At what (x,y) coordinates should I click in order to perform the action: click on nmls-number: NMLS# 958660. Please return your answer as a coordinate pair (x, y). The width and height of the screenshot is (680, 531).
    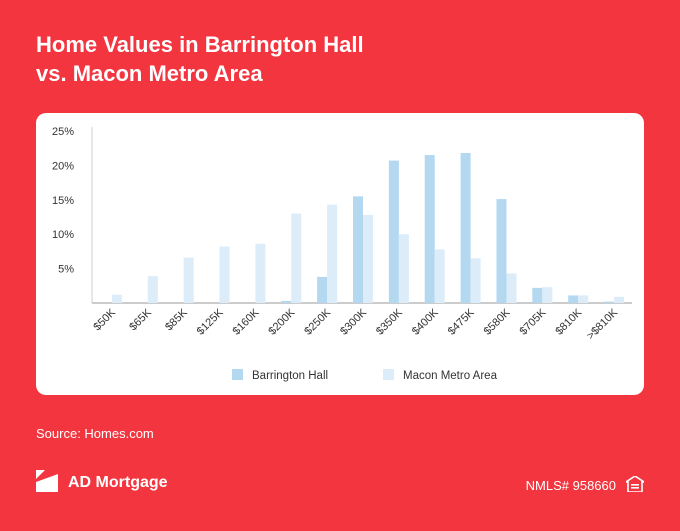
    Looking at the image, I should click on (570, 485).